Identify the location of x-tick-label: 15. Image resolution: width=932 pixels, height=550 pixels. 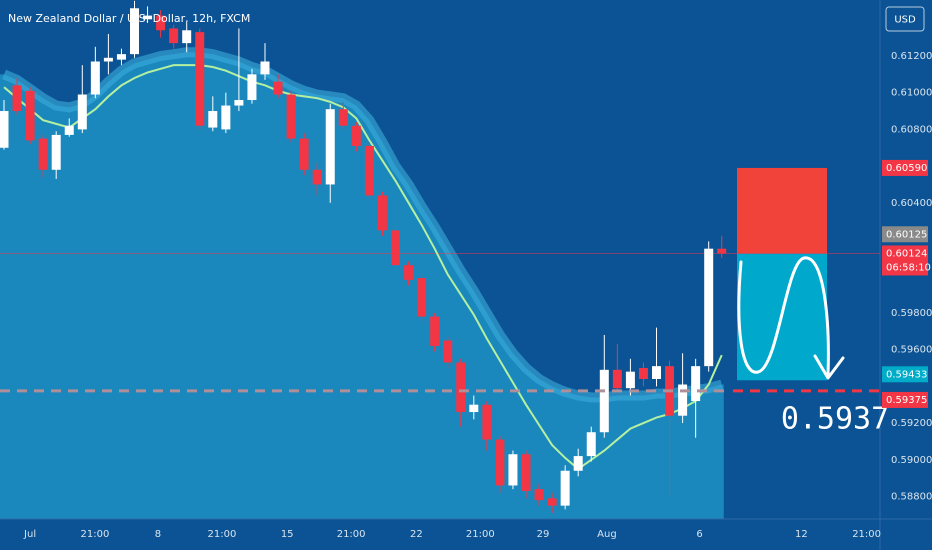
(287, 534).